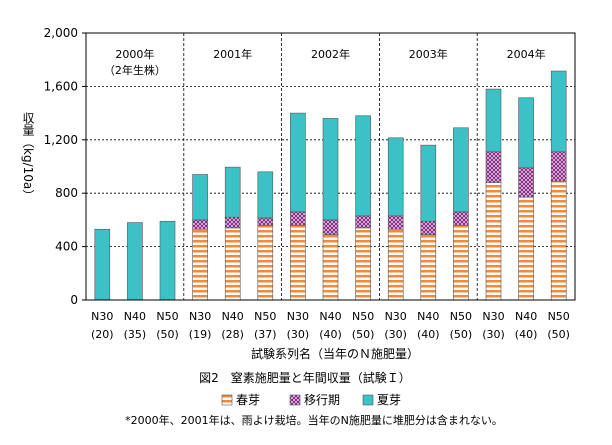  What do you see at coordinates (265, 334) in the screenshot?
I see `x-tick-sublabel: (37)` at bounding box center [265, 334].